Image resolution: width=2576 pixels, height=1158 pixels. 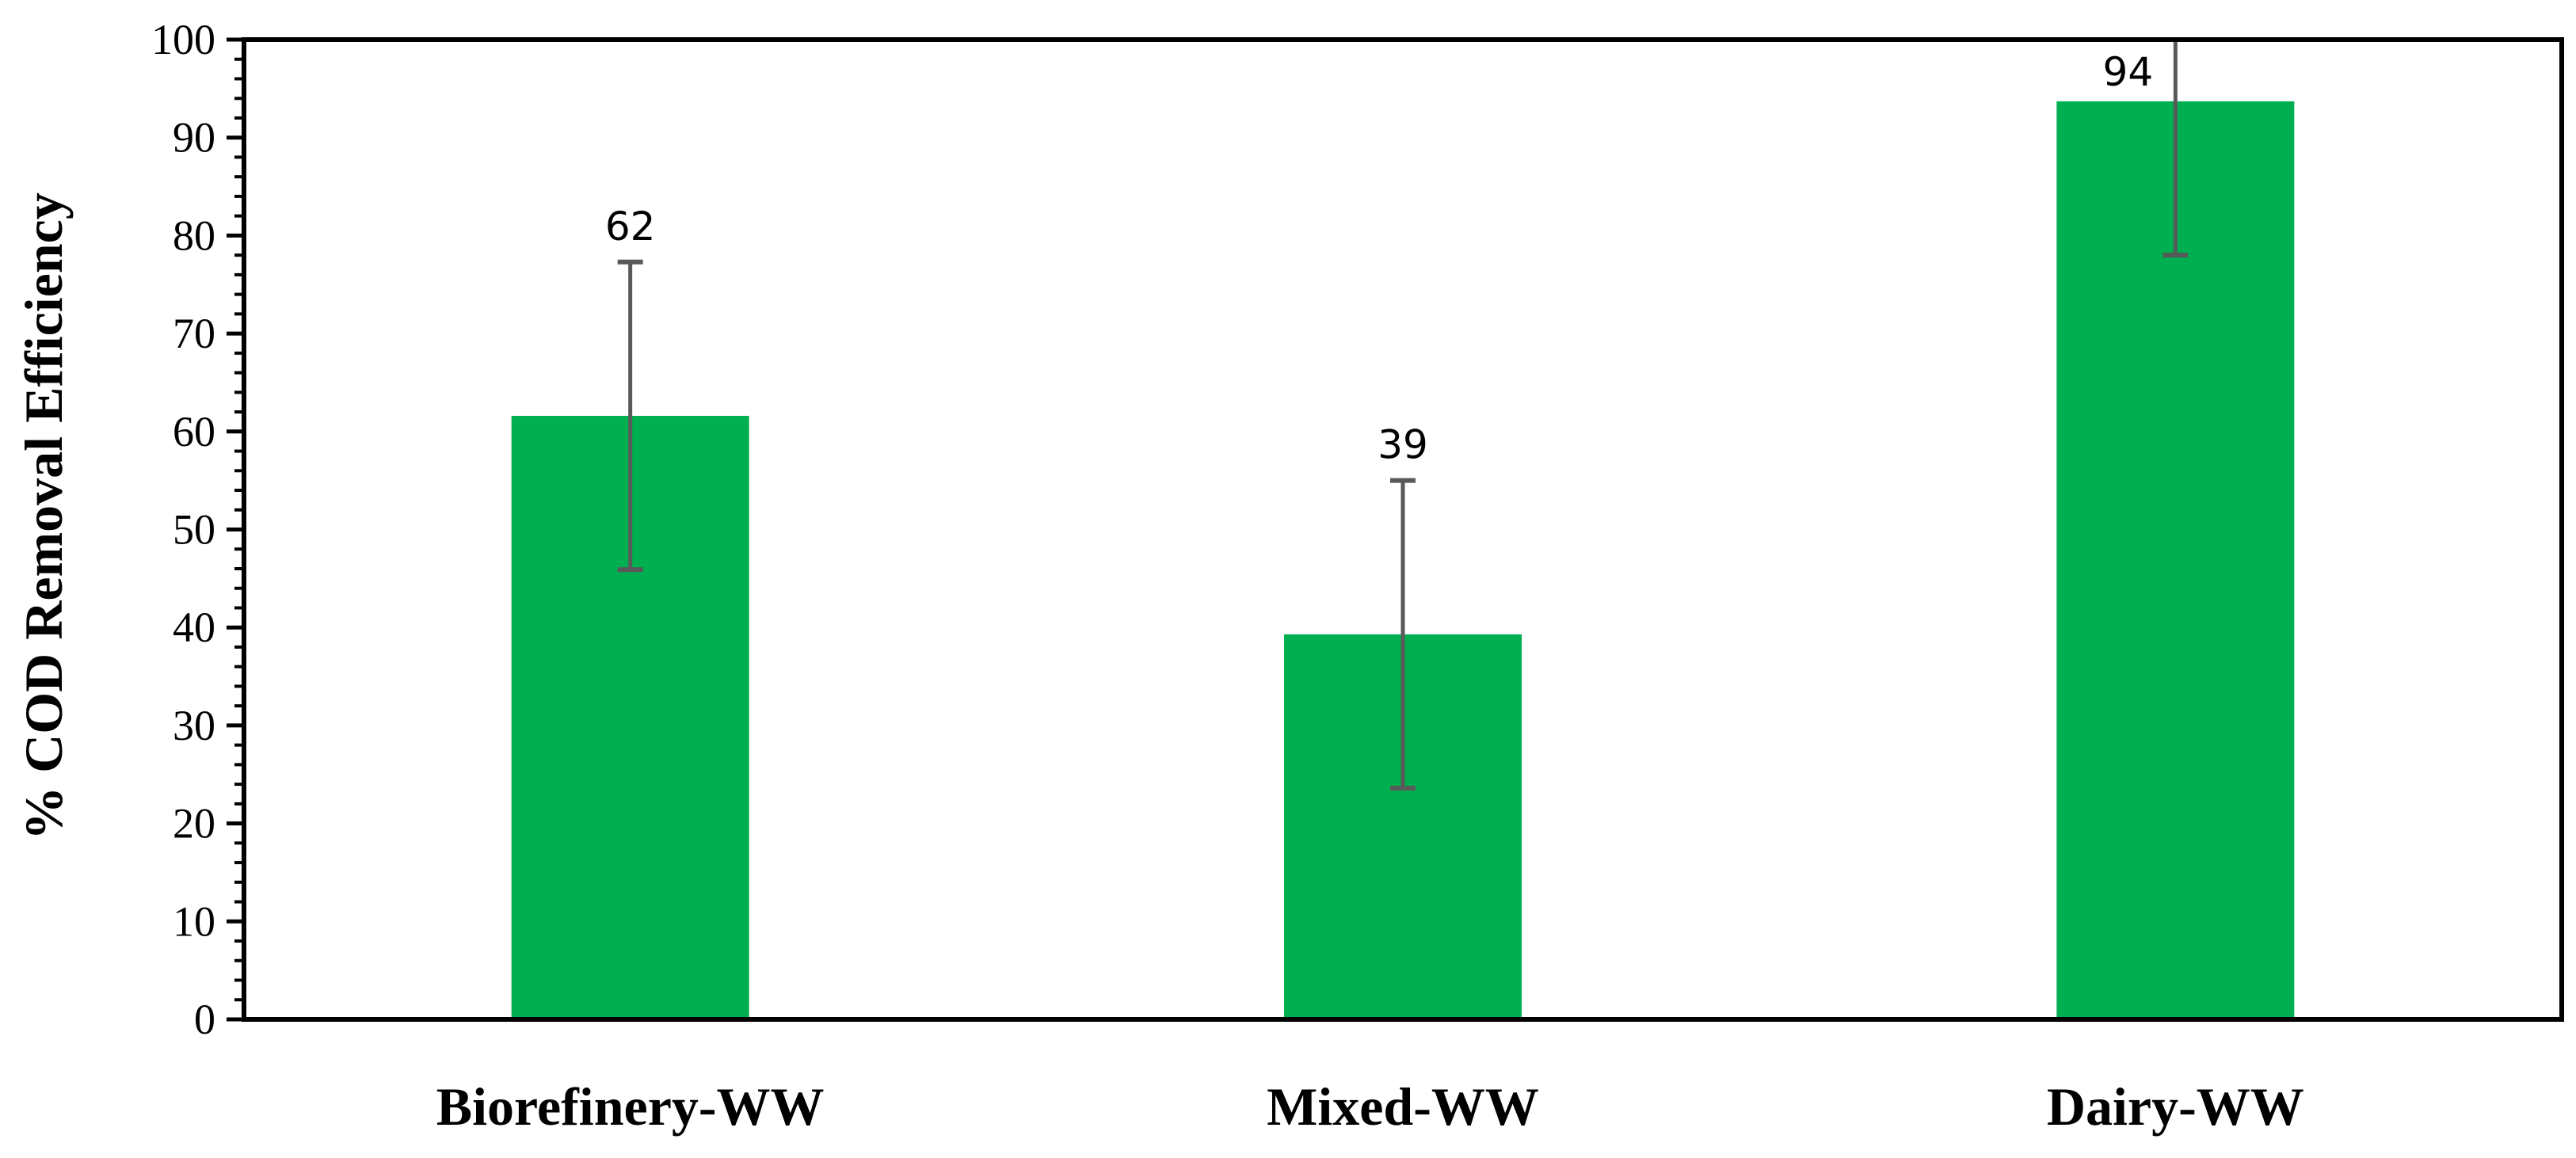 I want to click on y-axis-title-group: % COD Removal Efficiency, so click(x=44, y=516).